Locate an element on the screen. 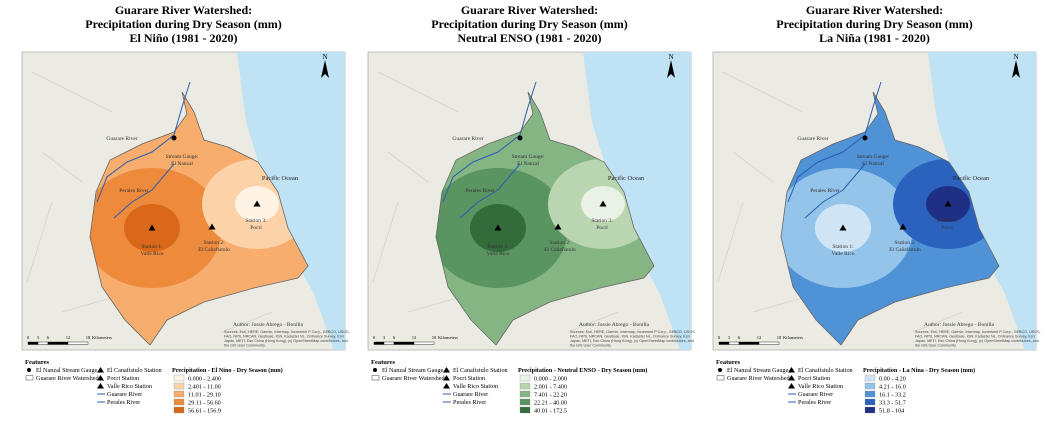  map-label: Valle Rico is located at coordinates (497, 254).